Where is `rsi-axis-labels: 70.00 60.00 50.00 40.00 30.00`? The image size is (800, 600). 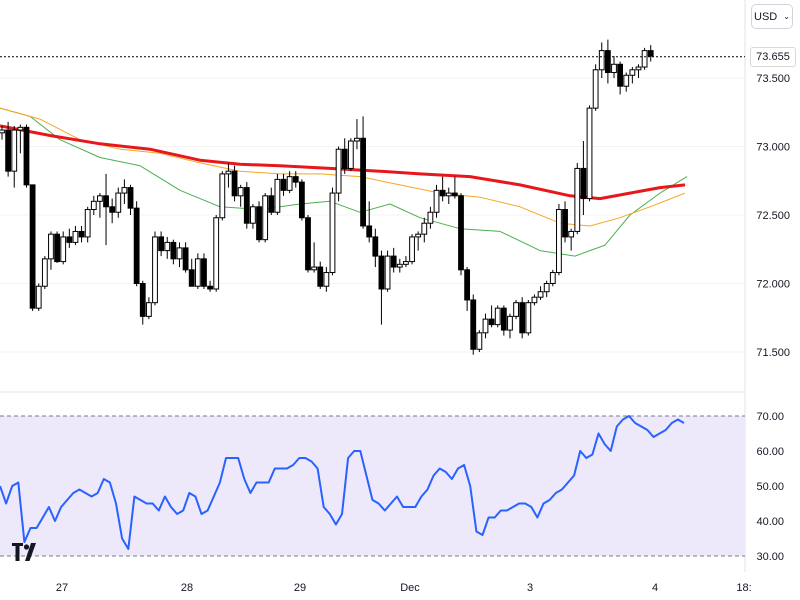
rsi-axis-labels: 70.00 60.00 50.00 40.00 30.00 is located at coordinates (770, 487).